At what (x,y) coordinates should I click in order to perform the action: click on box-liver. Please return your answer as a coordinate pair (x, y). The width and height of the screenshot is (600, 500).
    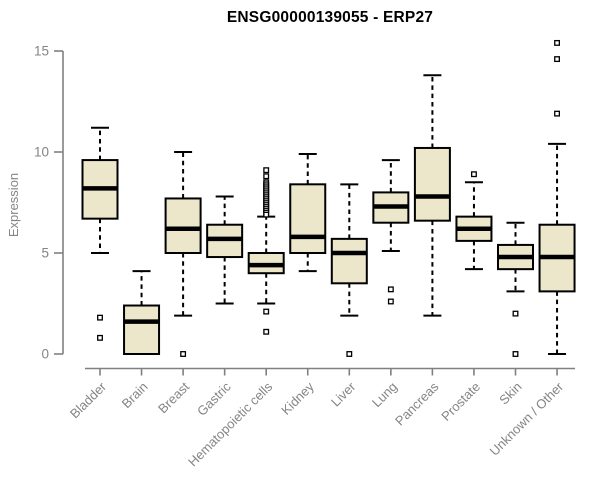
    Looking at the image, I should click on (349, 270).